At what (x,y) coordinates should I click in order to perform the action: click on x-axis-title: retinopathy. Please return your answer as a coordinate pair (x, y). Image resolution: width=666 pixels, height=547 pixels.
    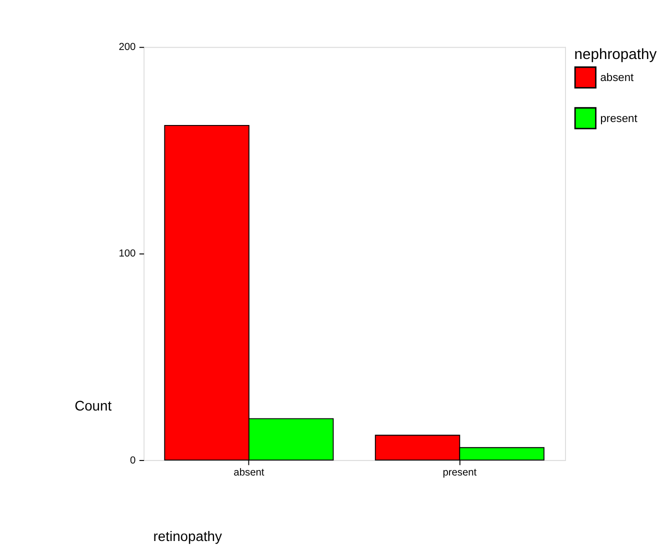
    Looking at the image, I should click on (187, 536).